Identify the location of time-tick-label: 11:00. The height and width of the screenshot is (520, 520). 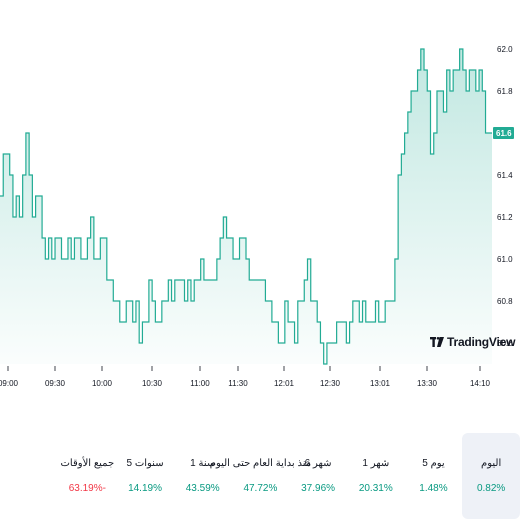
(200, 383).